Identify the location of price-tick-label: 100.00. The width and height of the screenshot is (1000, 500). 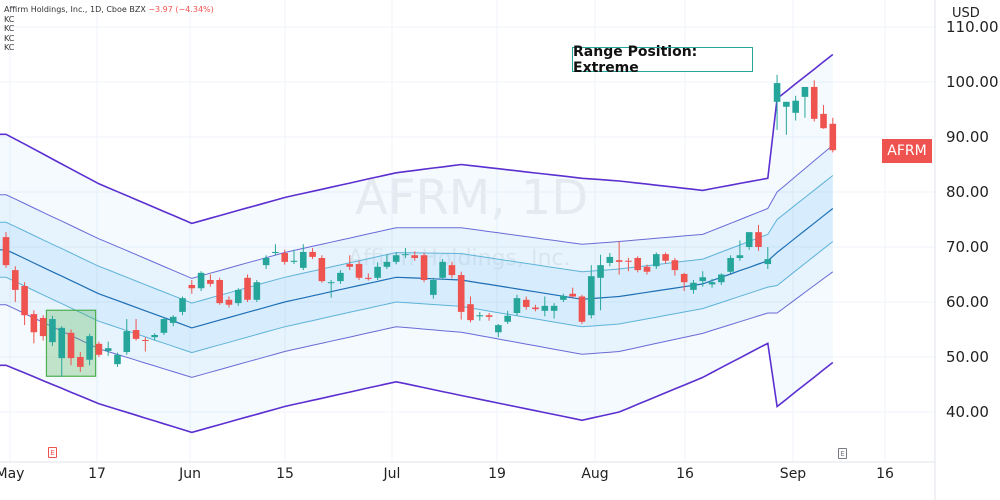
(972, 82).